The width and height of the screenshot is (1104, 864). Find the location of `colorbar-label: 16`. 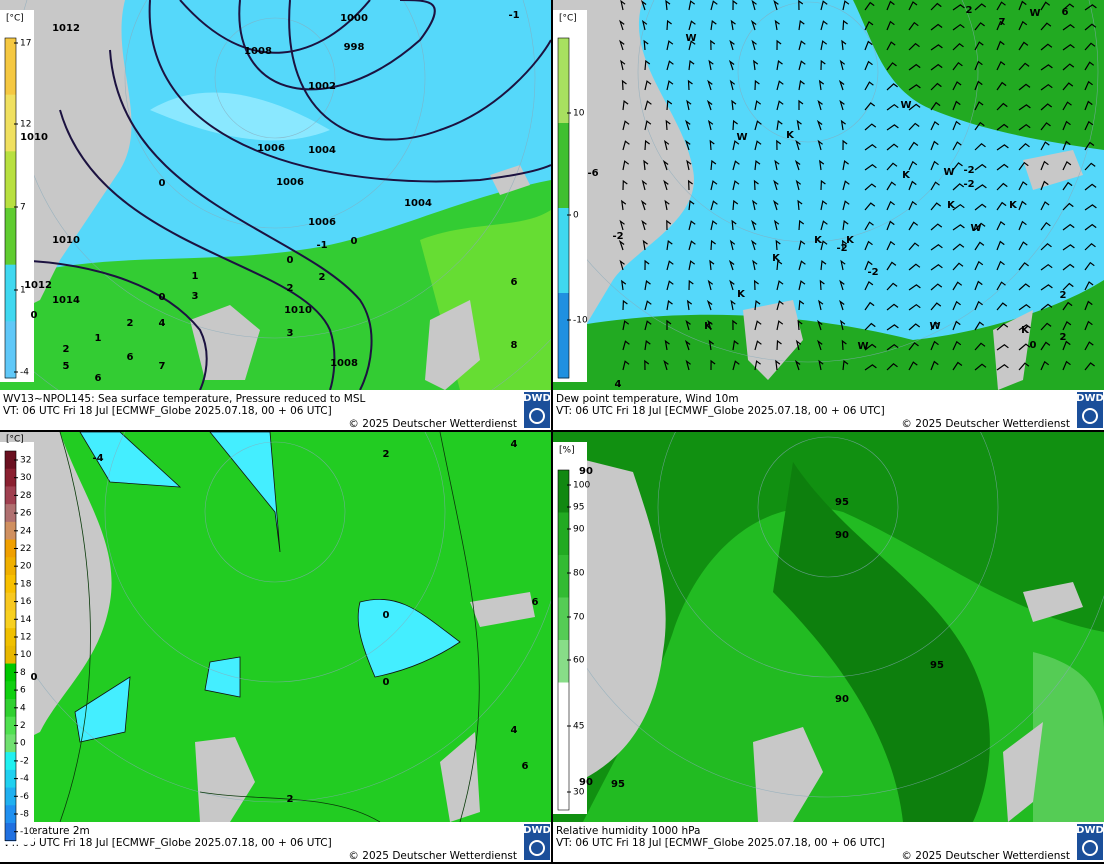

colorbar-label: 16 is located at coordinates (26, 602).